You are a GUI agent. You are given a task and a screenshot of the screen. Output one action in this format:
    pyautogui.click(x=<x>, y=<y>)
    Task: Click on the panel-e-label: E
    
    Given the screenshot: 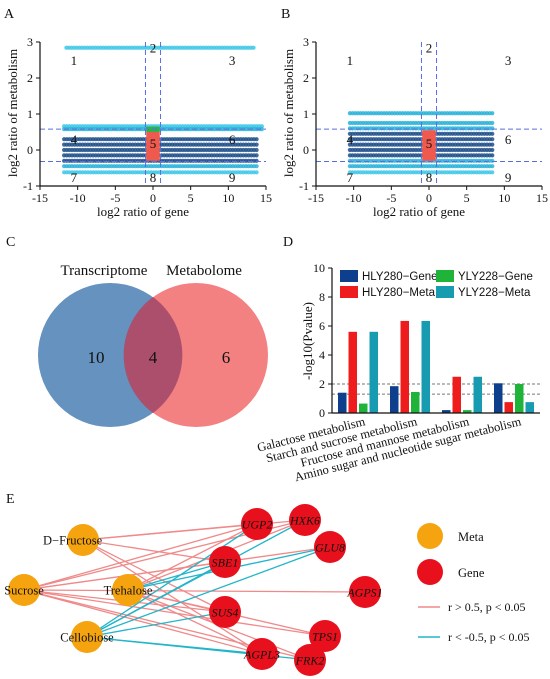 What is the action you would take?
    pyautogui.click(x=10, y=499)
    